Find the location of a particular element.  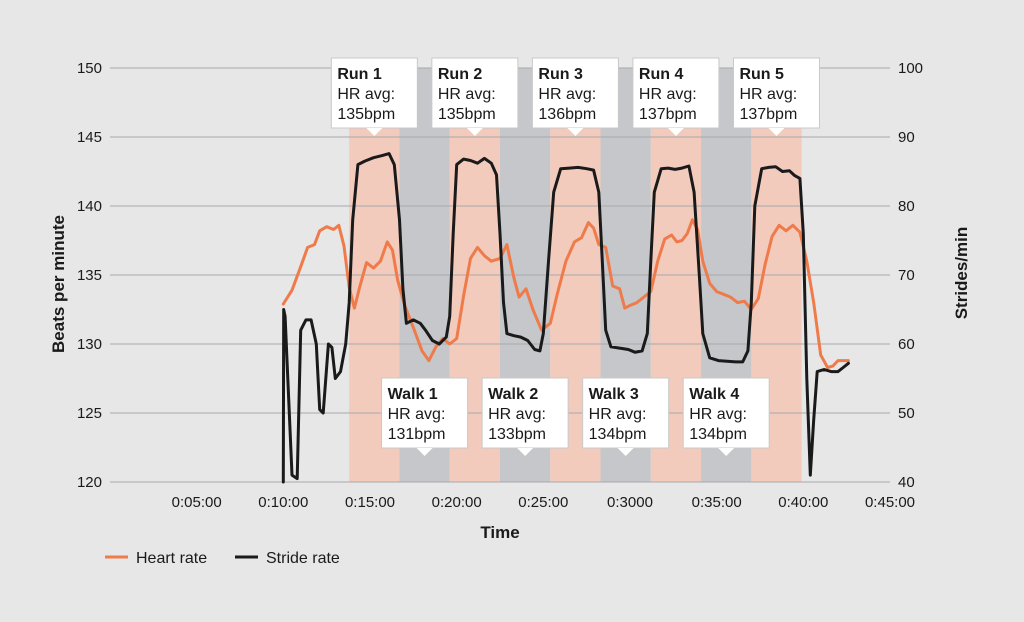

walk-1-callout: Walk 1 HR avg: 131bpm is located at coordinates (425, 416).